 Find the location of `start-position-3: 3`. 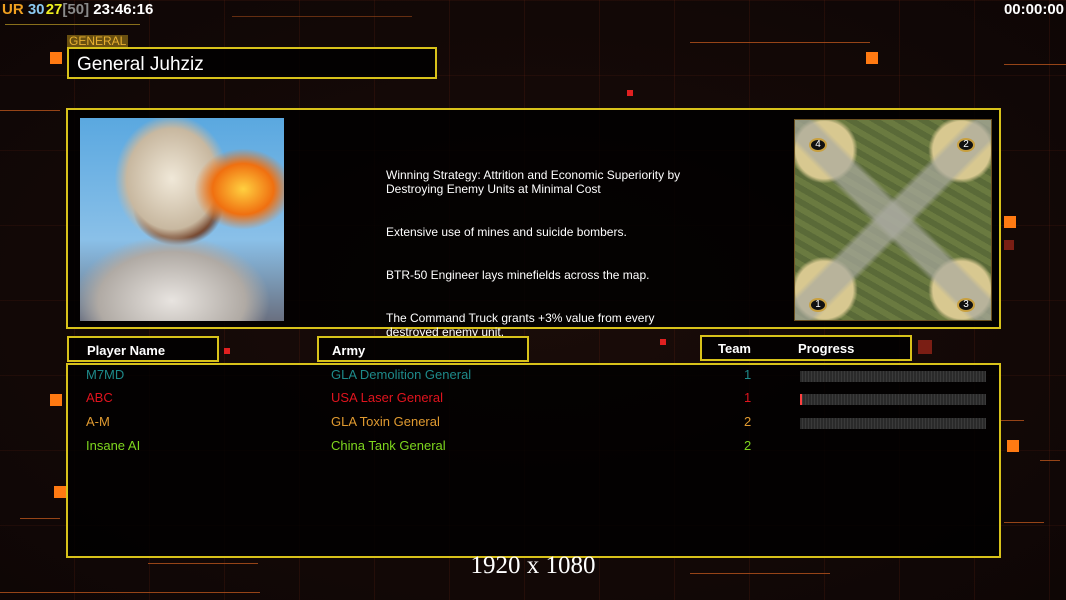

start-position-3: 3 is located at coordinates (966, 305).